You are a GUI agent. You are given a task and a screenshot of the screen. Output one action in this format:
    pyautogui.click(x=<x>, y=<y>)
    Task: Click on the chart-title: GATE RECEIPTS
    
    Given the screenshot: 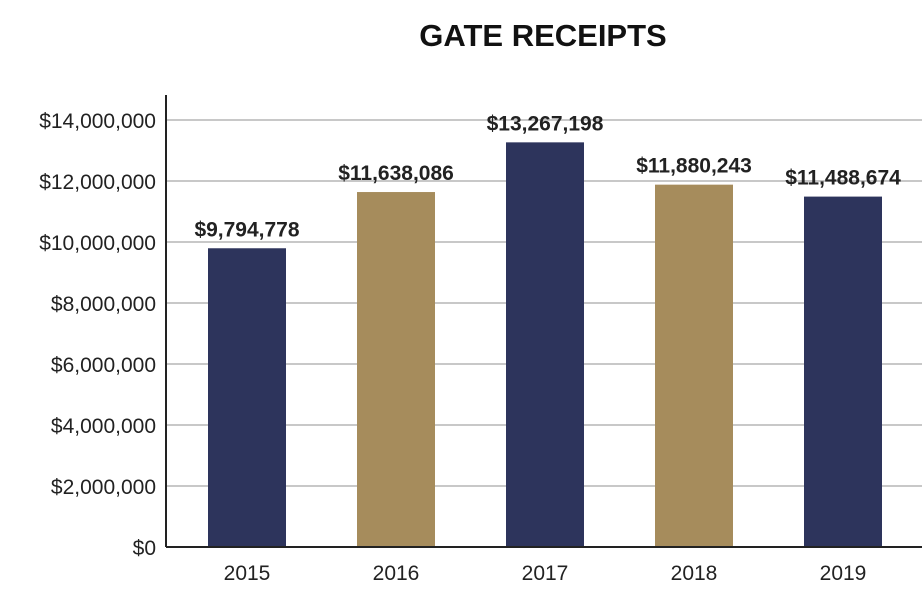 What is the action you would take?
    pyautogui.click(x=542, y=35)
    